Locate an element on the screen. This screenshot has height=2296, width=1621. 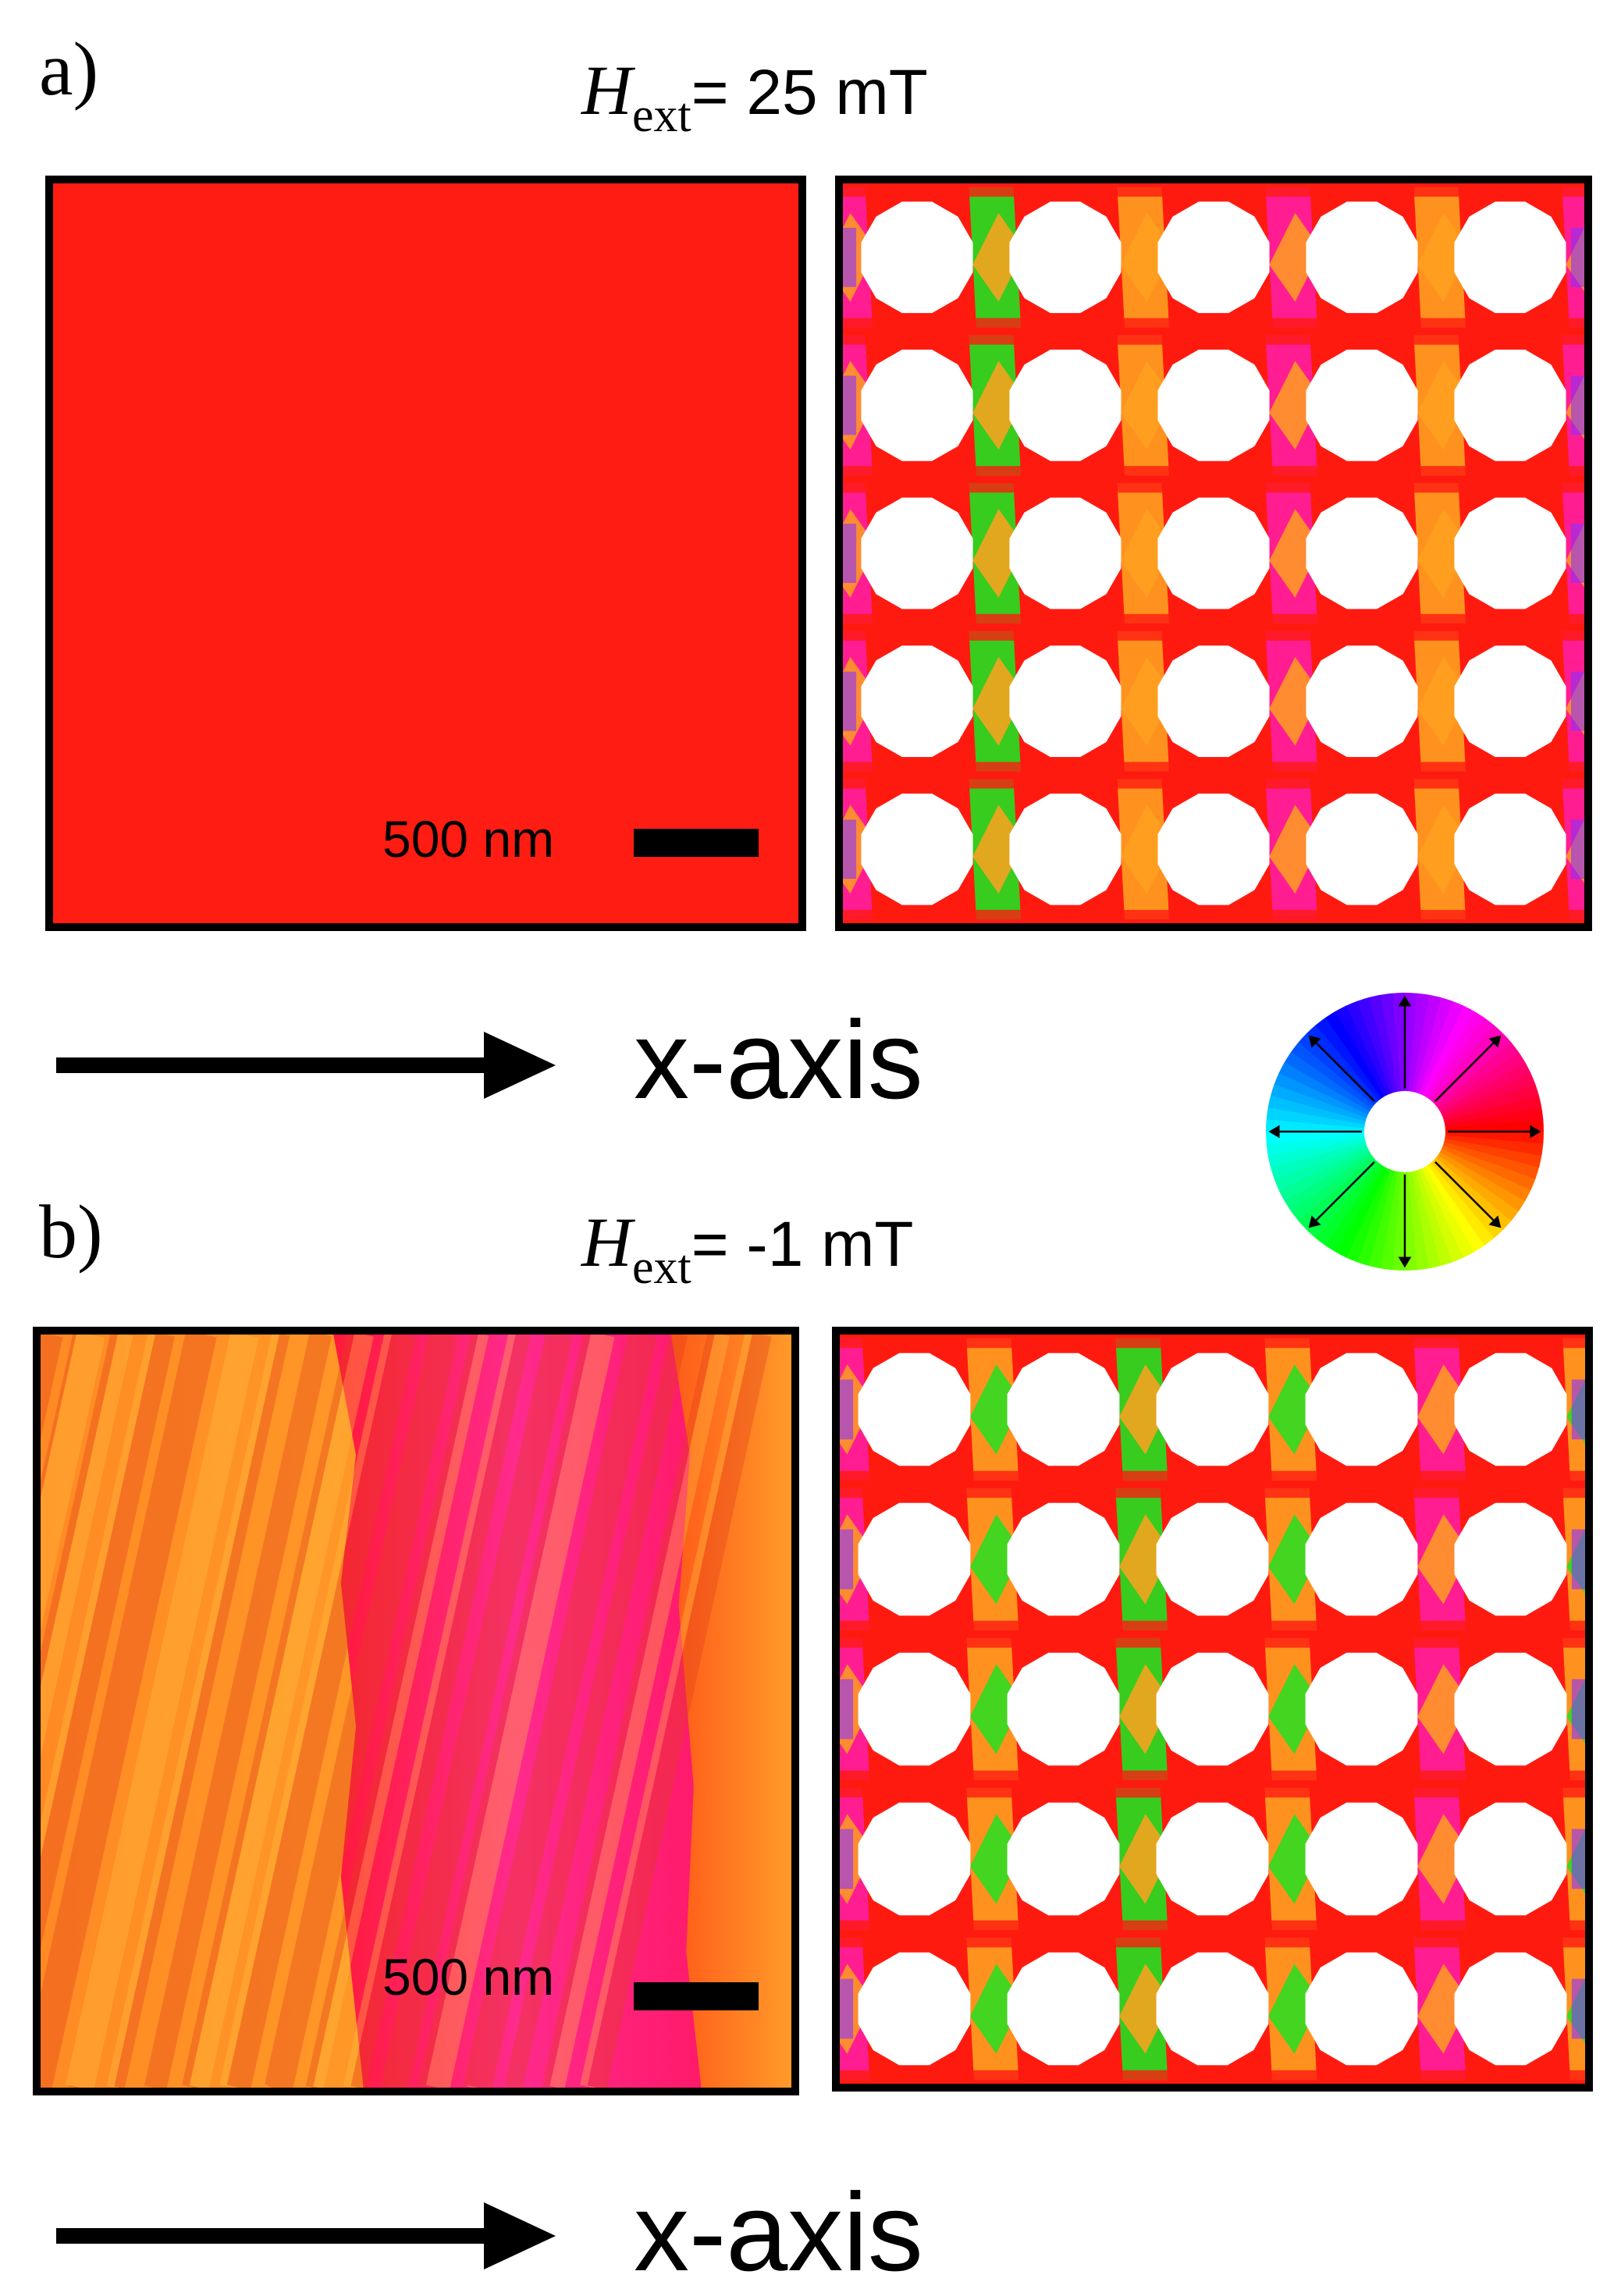
color-wheel is located at coordinates (1404, 1132).